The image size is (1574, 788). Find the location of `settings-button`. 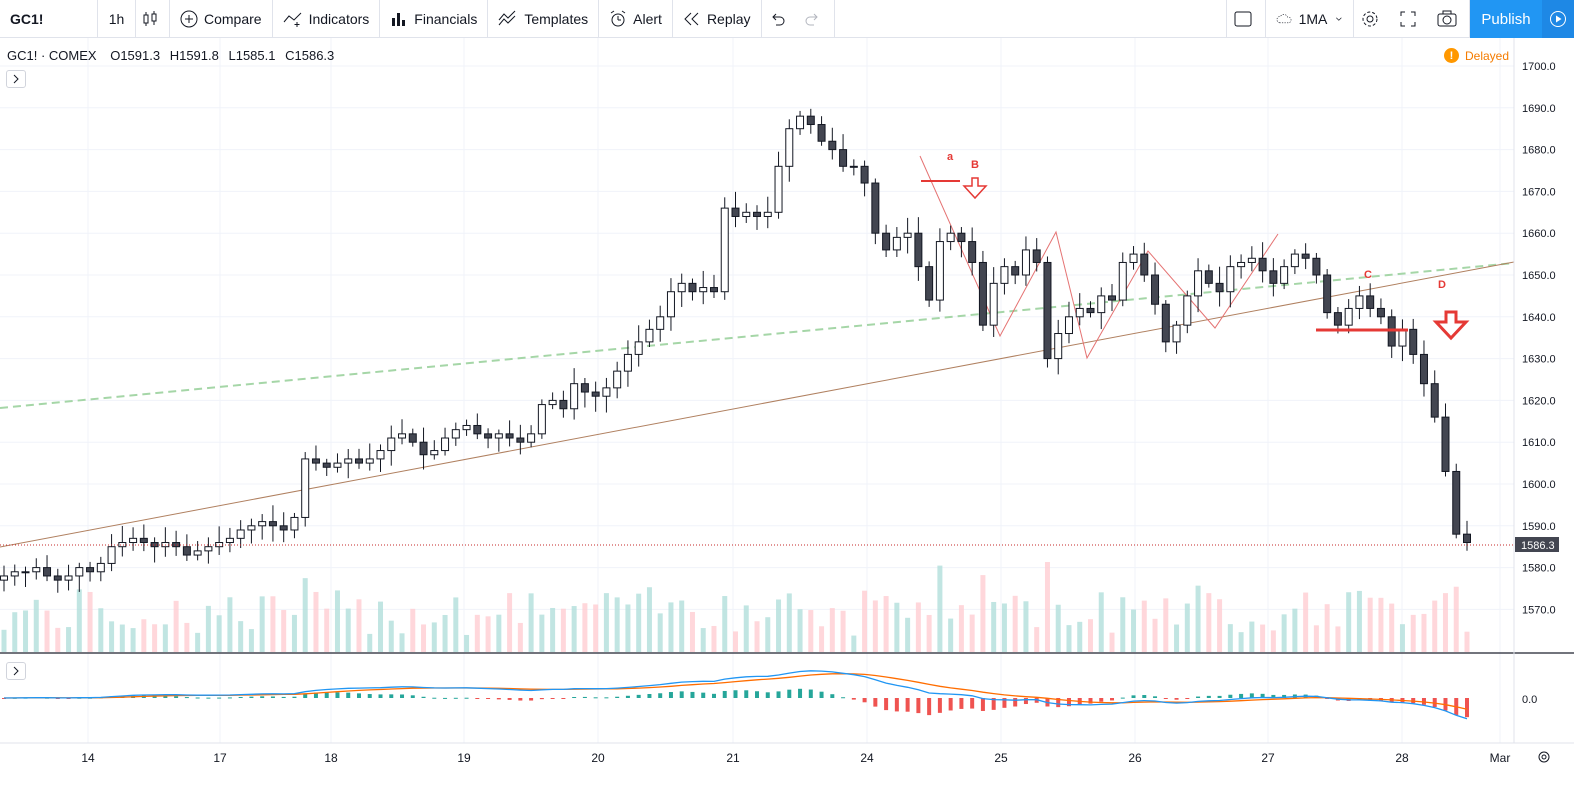

settings-button is located at coordinates (1373, 19).